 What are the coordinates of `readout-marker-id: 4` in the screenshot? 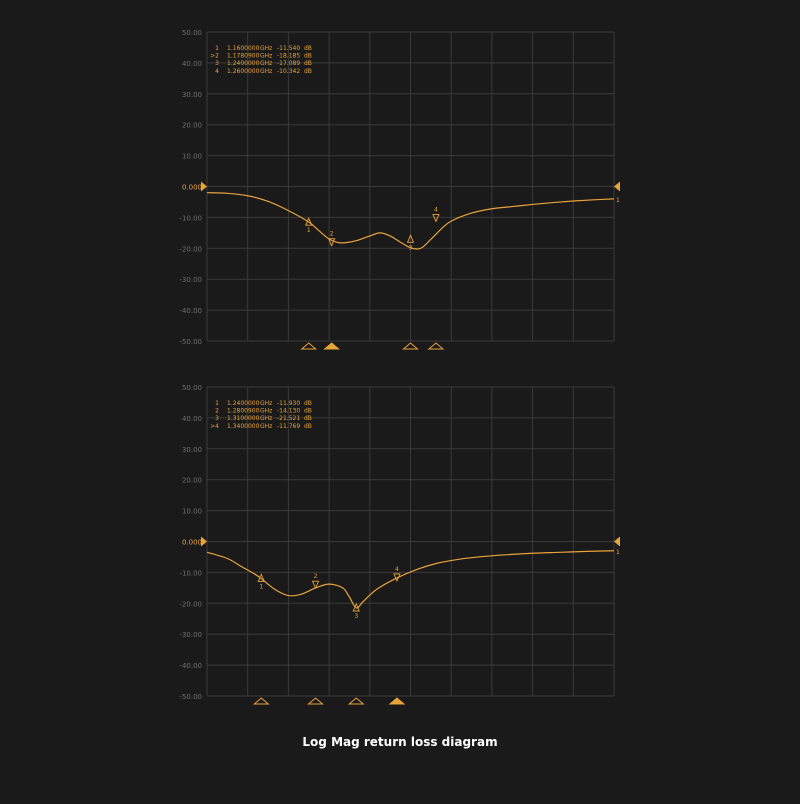 It's located at (217, 71).